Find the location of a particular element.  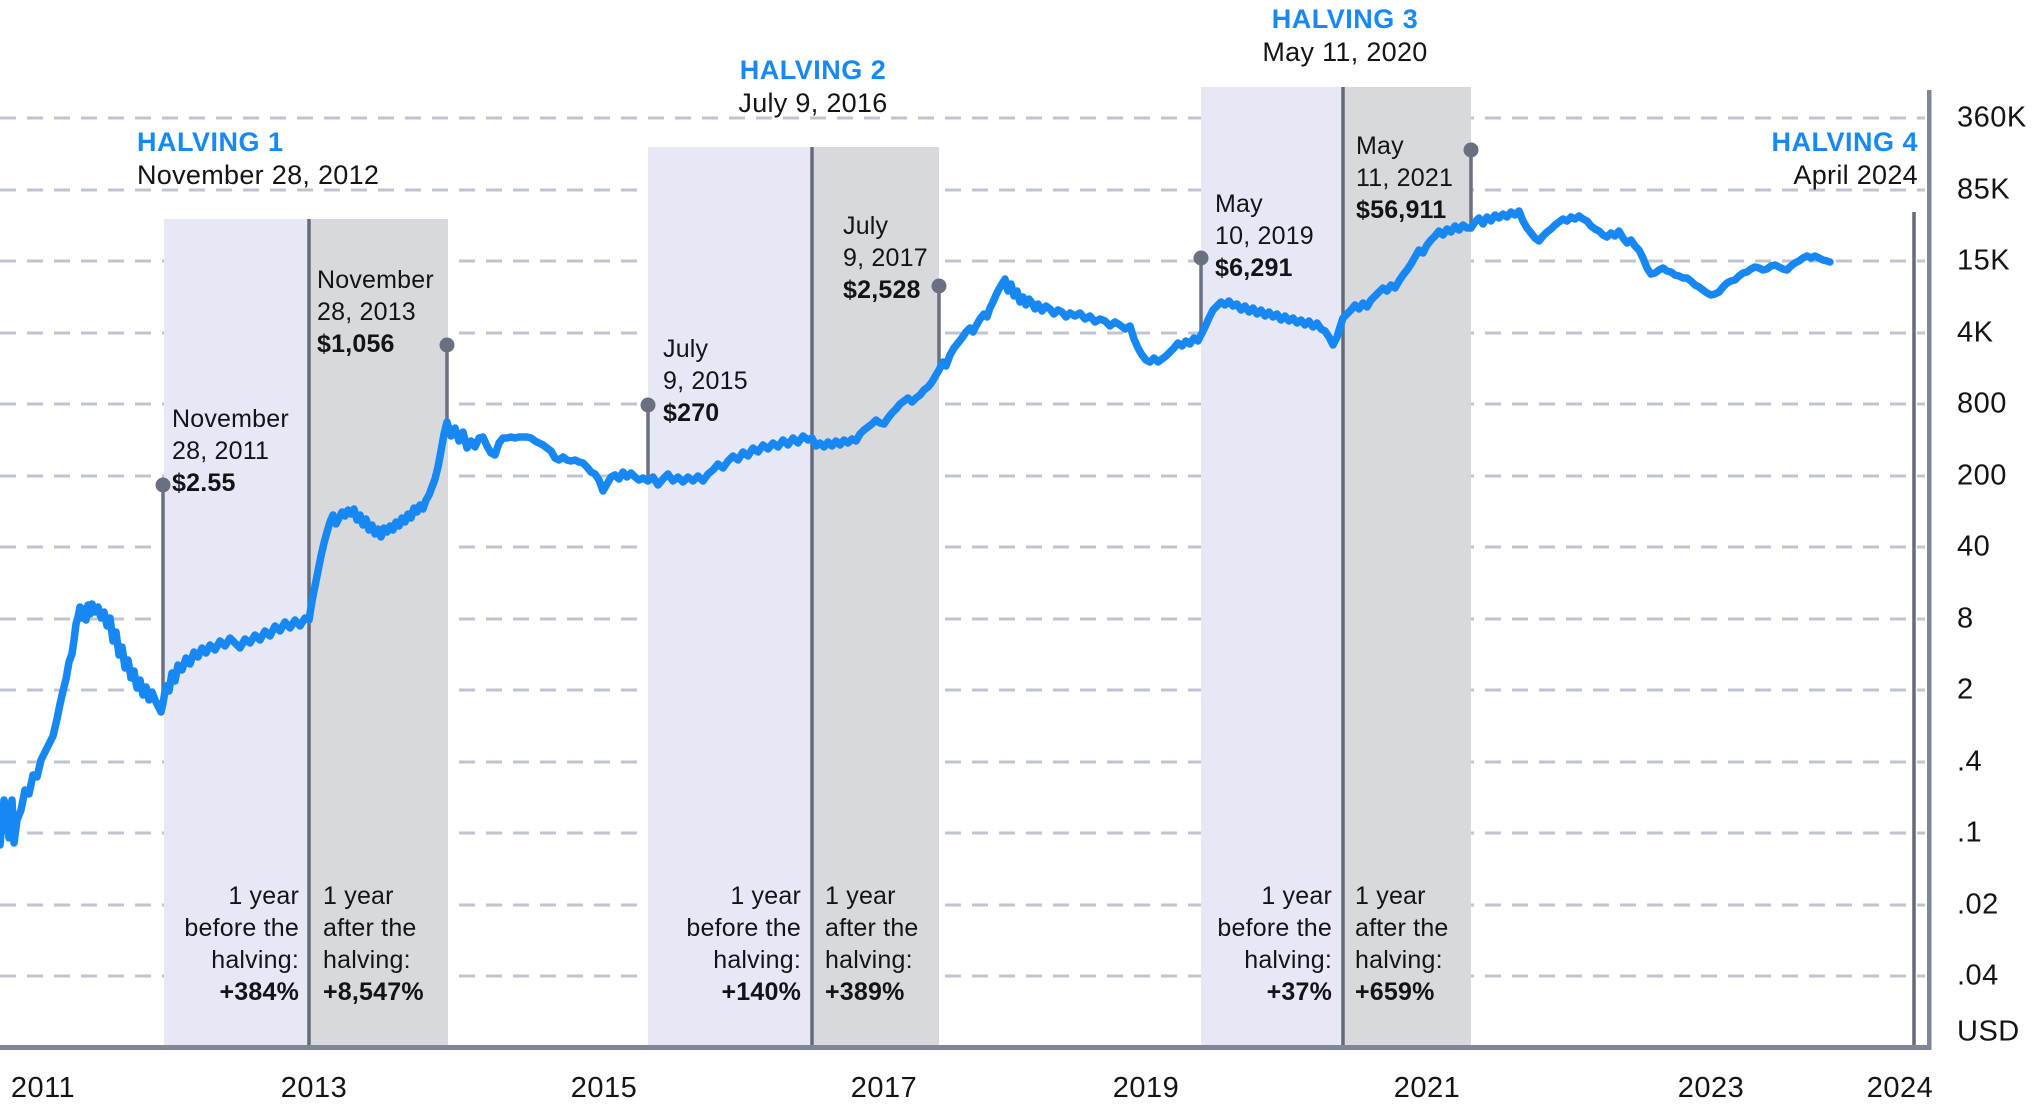

stat-percent: +37% is located at coordinates (1299, 992).